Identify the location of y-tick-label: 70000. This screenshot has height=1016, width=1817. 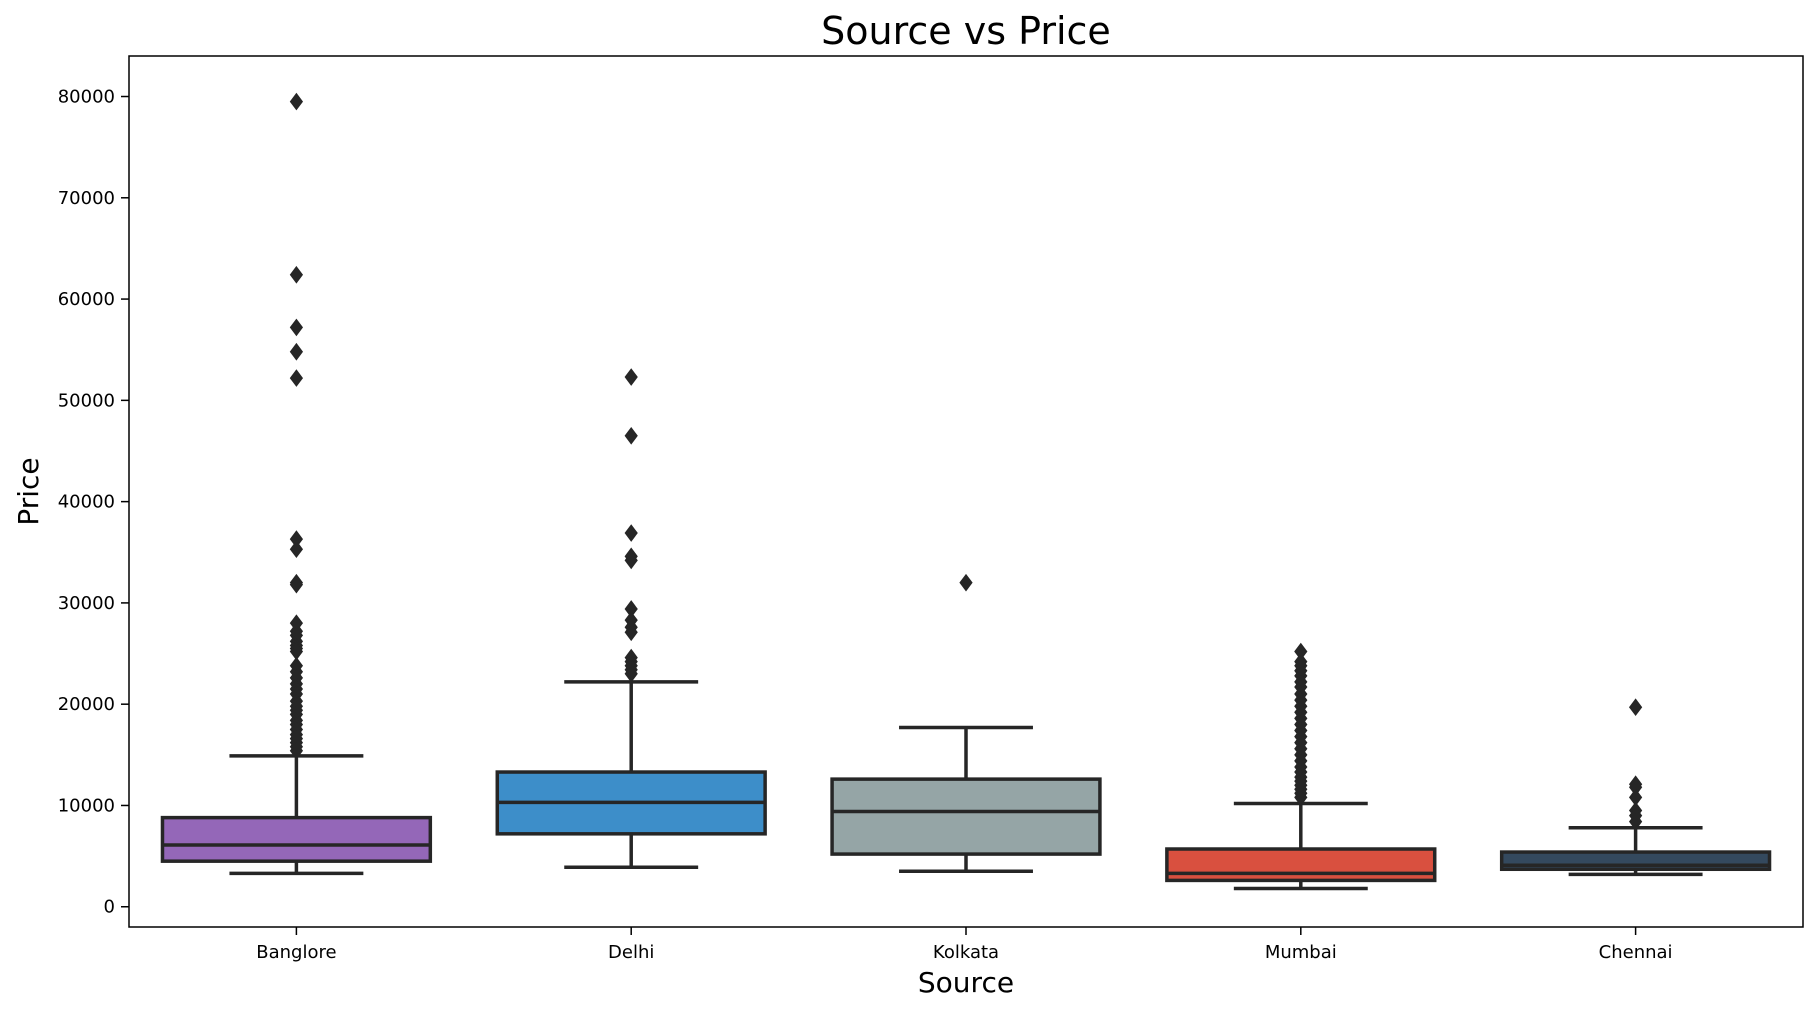
(86, 198).